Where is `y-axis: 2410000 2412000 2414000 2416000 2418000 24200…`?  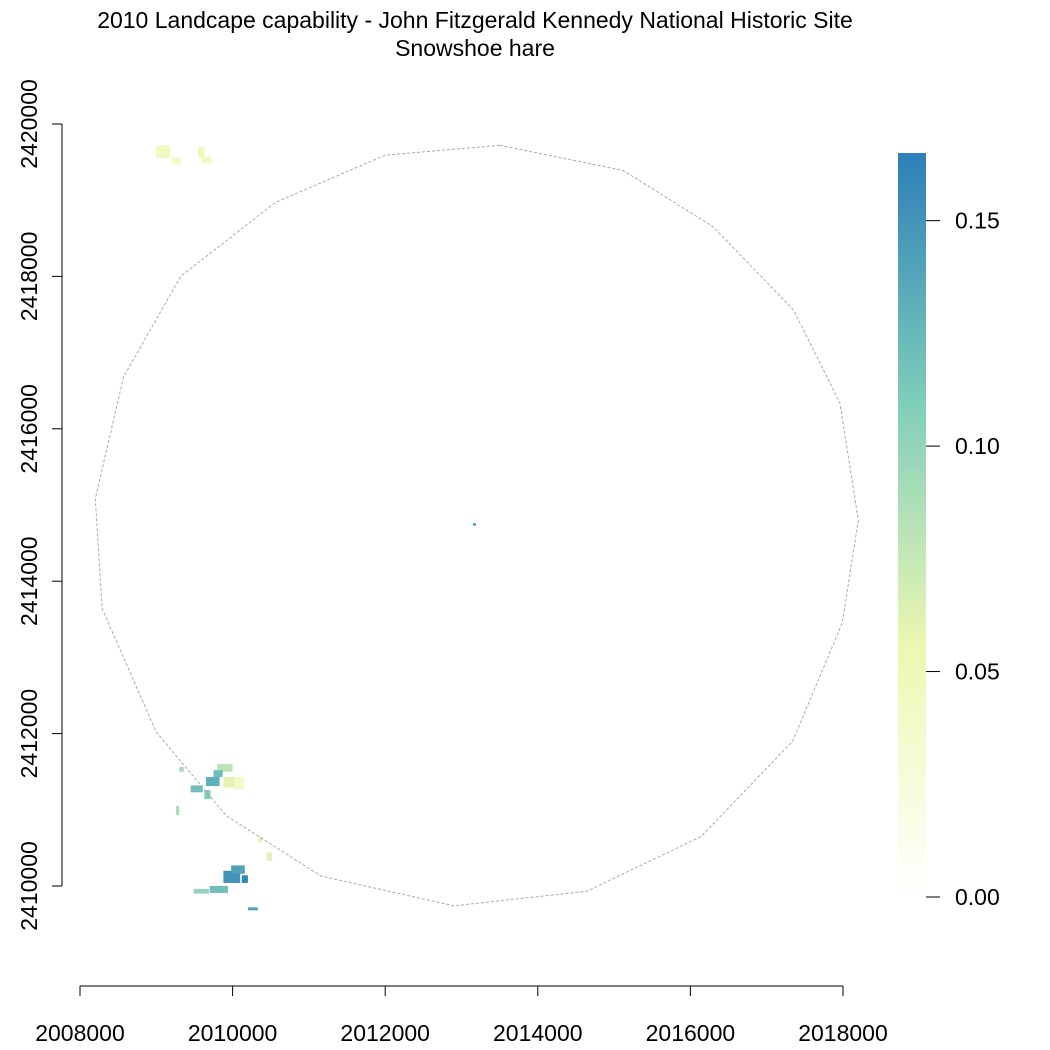
y-axis: 2410000 2412000 2414000 2416000 2418000 24200… is located at coordinates (39, 505).